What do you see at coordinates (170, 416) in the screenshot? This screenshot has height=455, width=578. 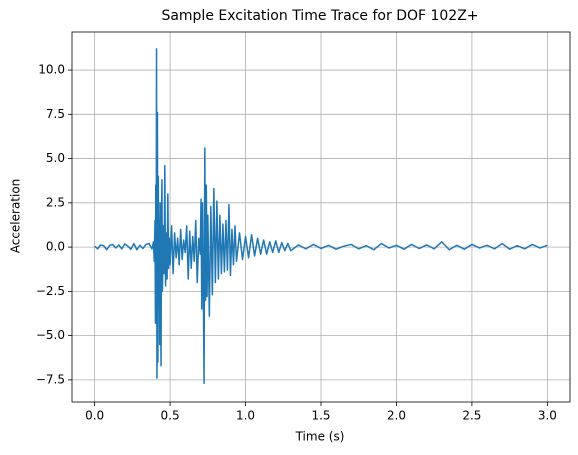 I see `x-tick-label: 0.5` at bounding box center [170, 416].